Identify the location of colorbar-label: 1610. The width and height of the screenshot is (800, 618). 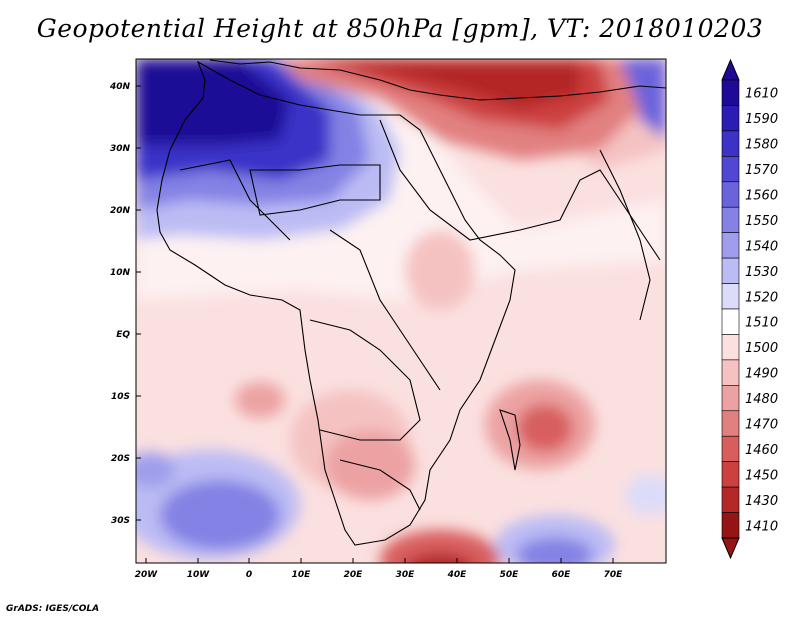
(761, 94).